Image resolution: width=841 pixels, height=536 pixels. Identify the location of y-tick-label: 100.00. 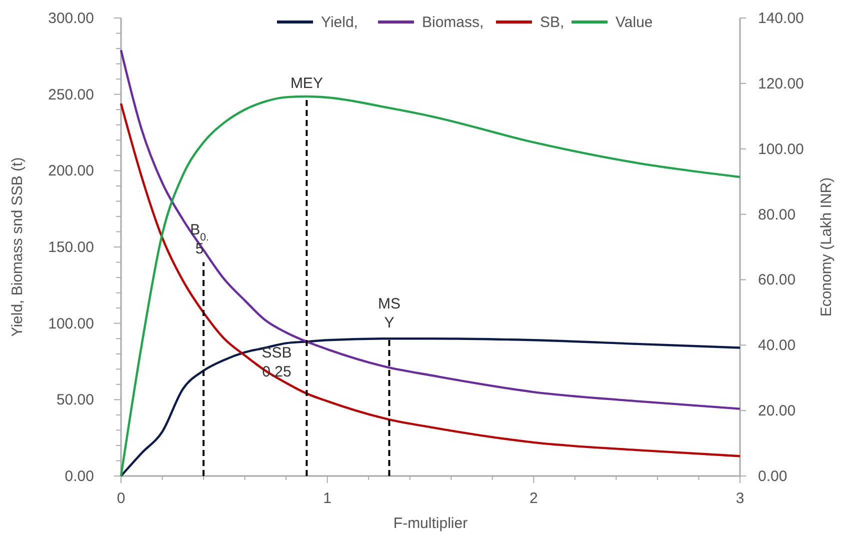
(71, 323).